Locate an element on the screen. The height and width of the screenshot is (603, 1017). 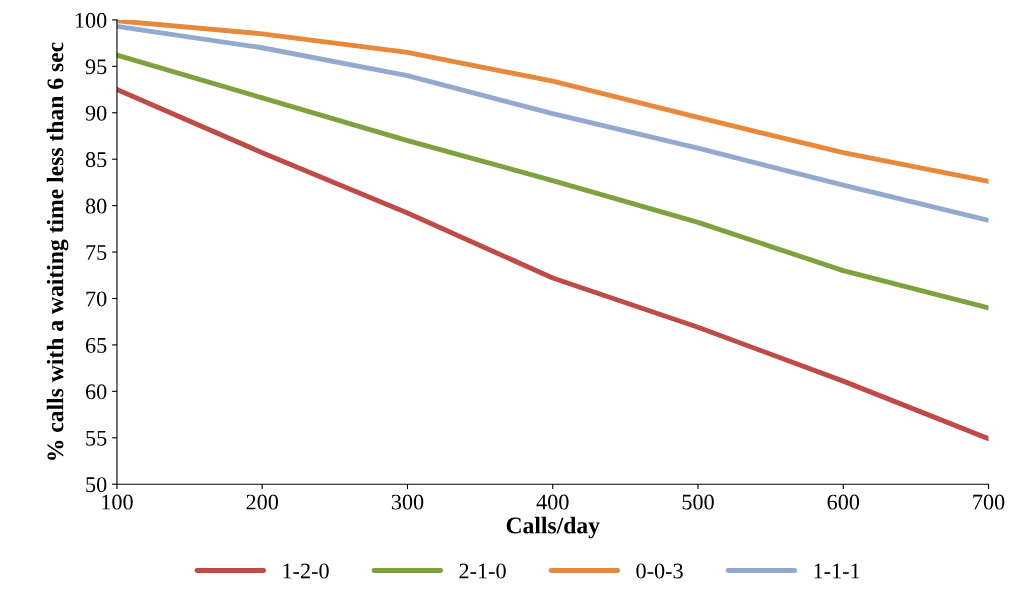
y-tick-label: 50 is located at coordinates (96, 485).